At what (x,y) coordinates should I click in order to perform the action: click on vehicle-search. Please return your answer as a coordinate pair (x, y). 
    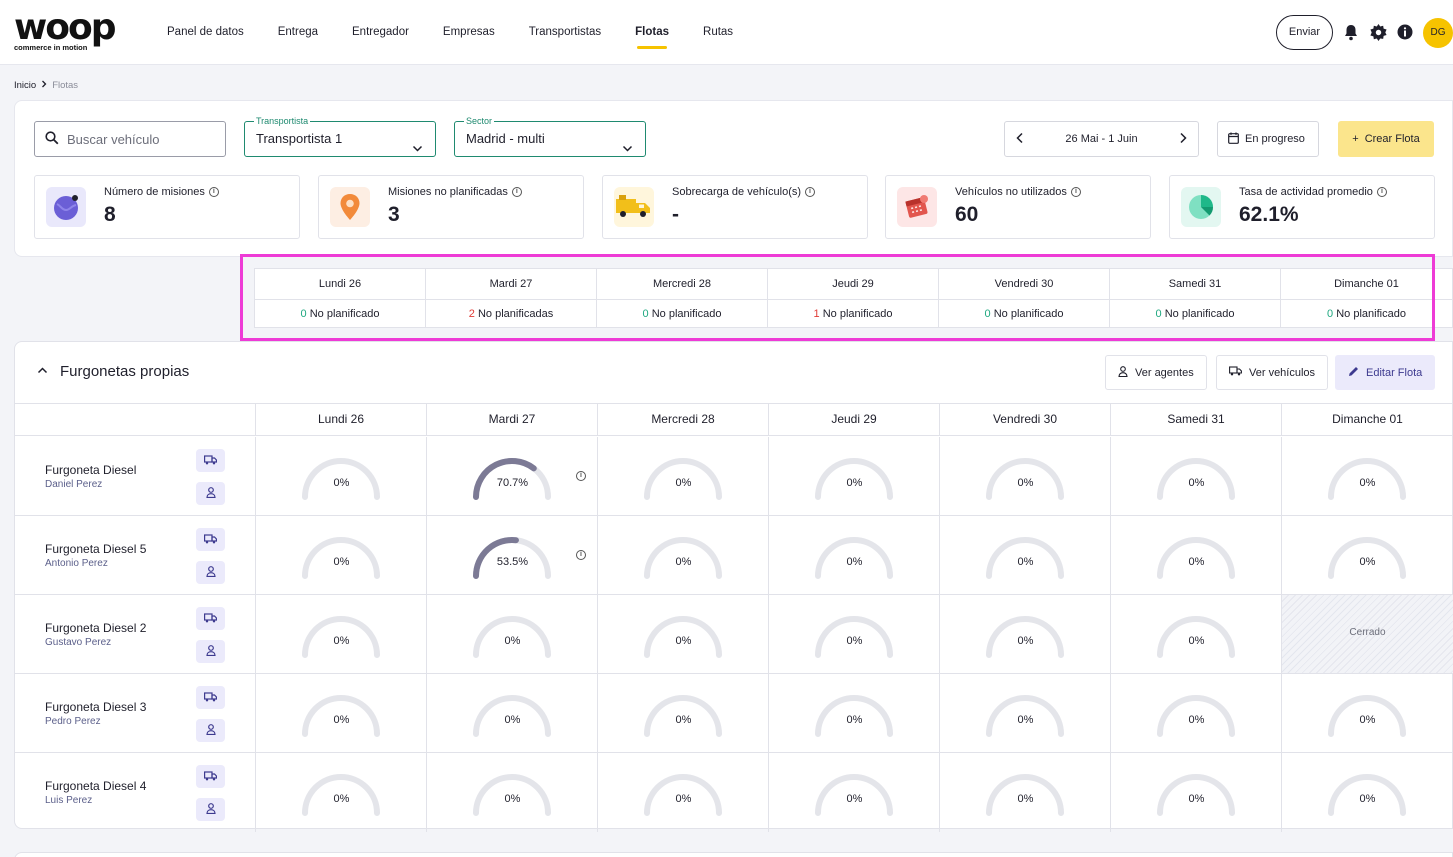
    Looking at the image, I should click on (130, 139).